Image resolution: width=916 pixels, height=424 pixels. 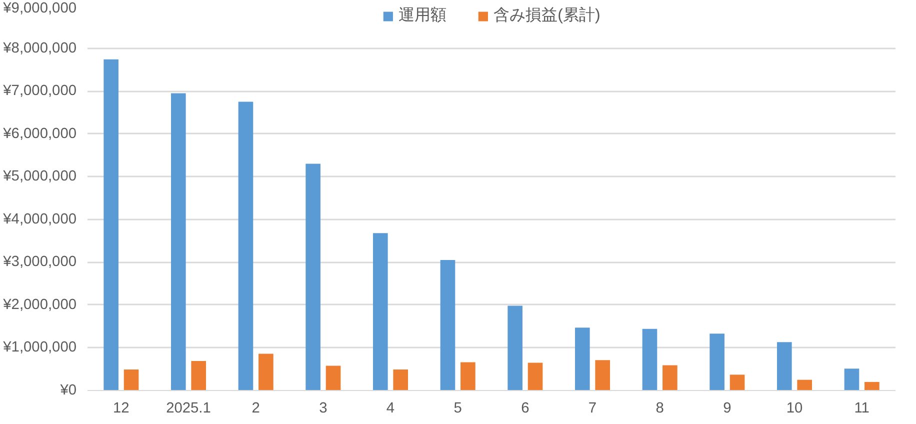 What do you see at coordinates (525, 408) in the screenshot?
I see `x-tick-label: 6` at bounding box center [525, 408].